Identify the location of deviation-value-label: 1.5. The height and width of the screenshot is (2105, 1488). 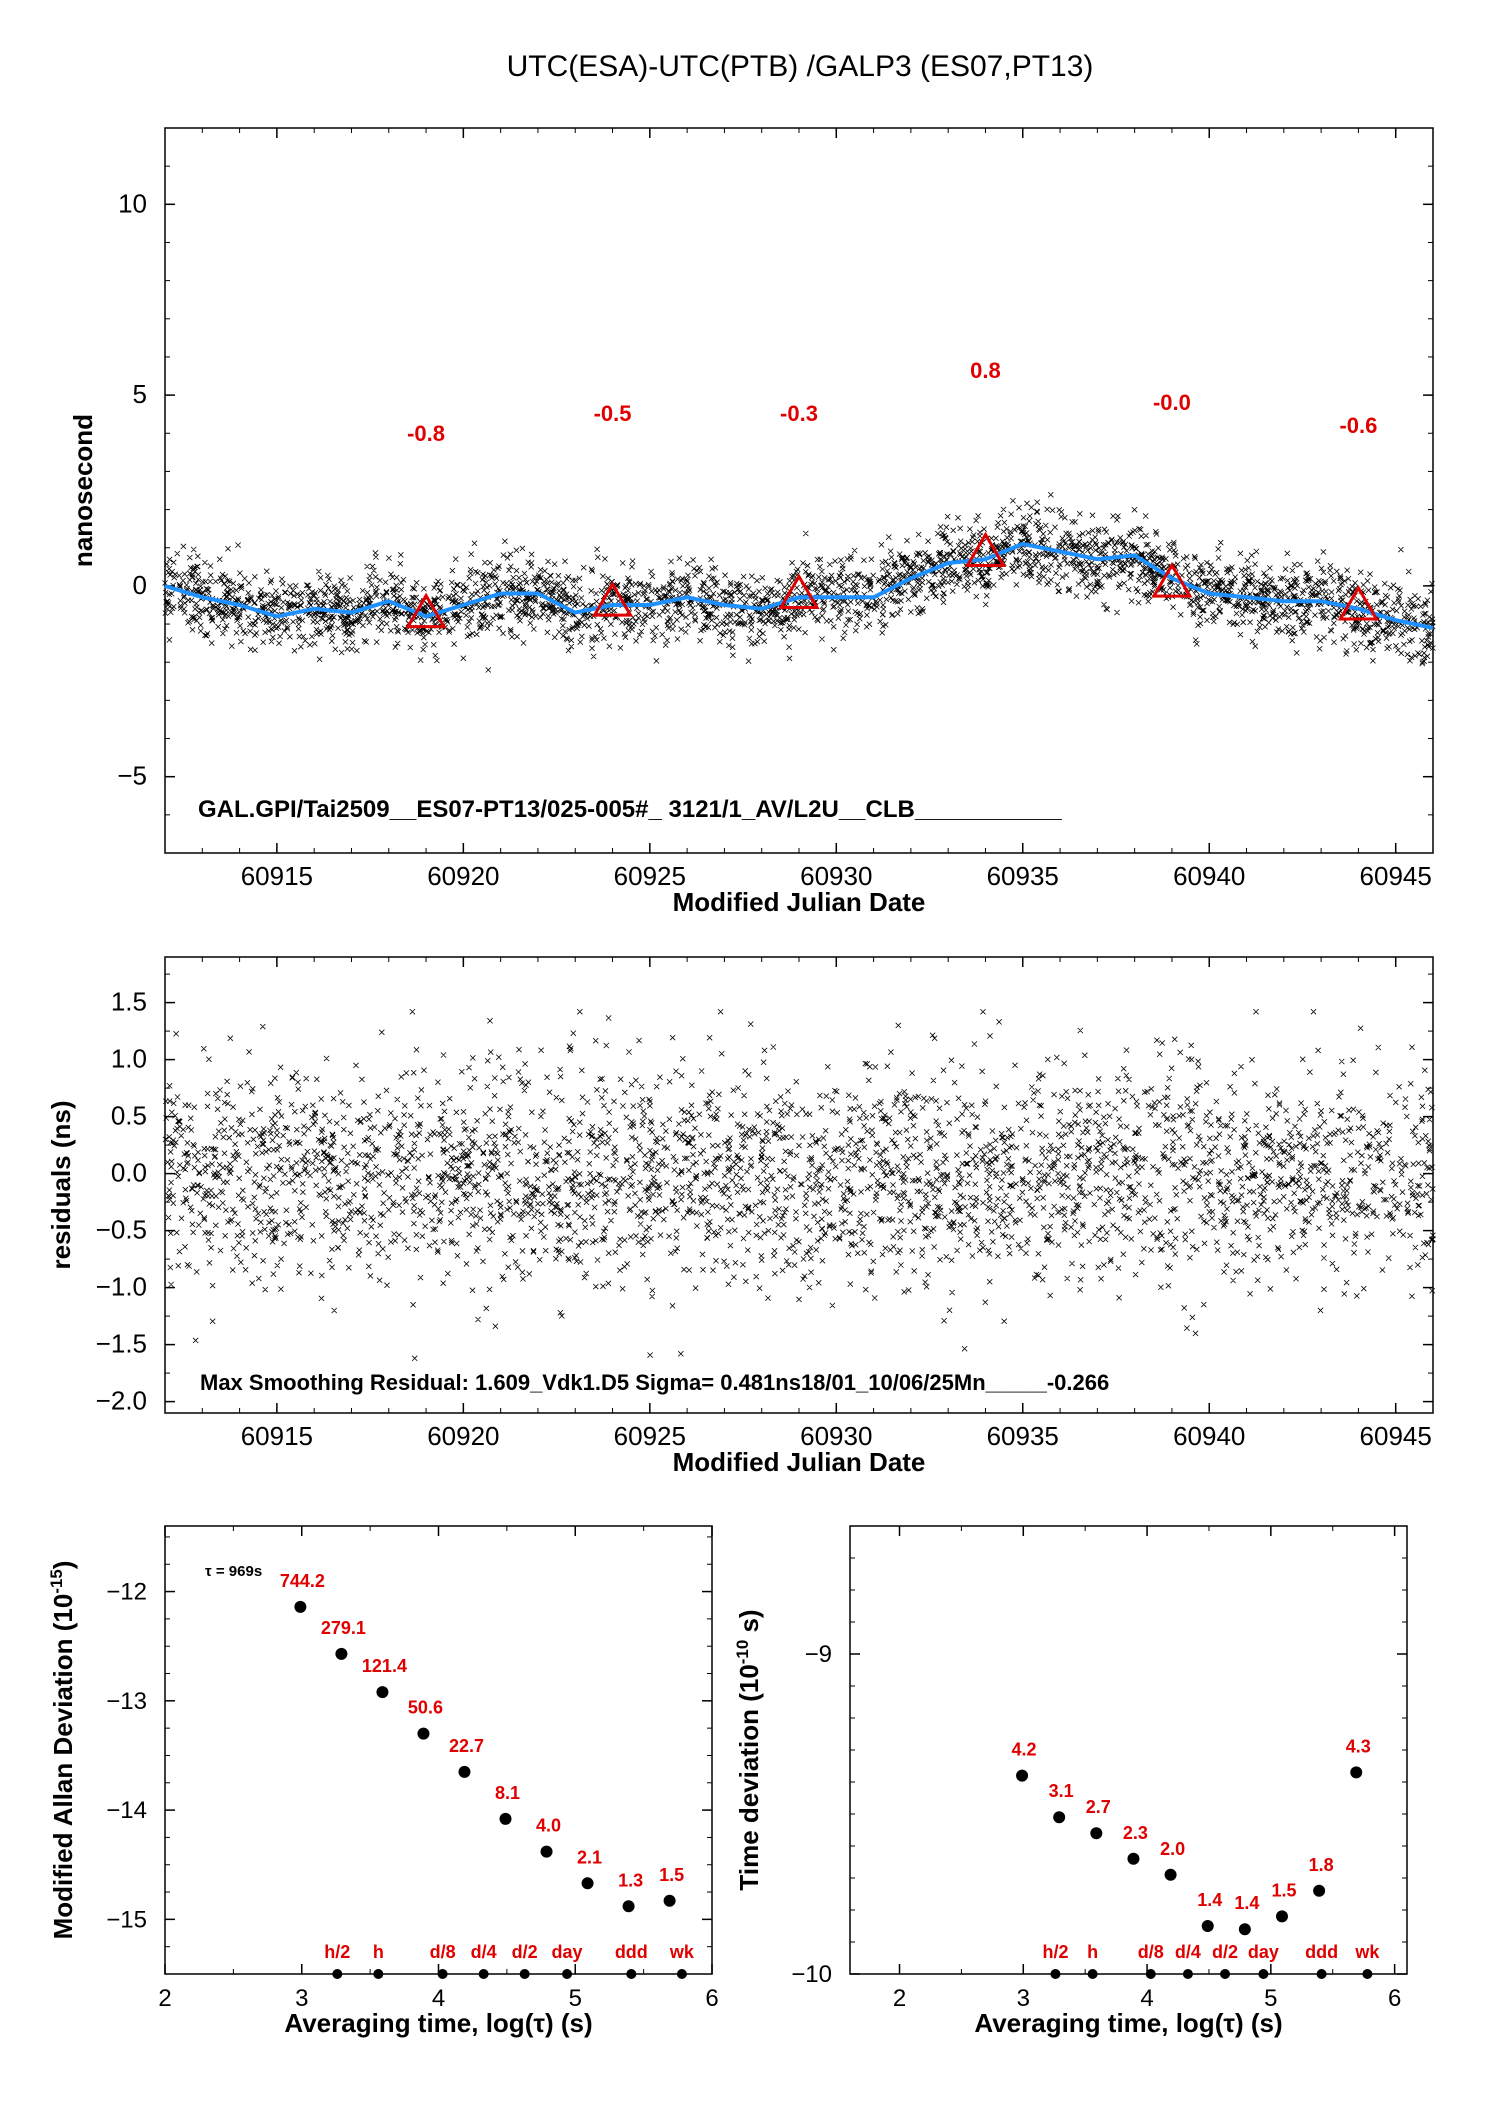
(671, 1875).